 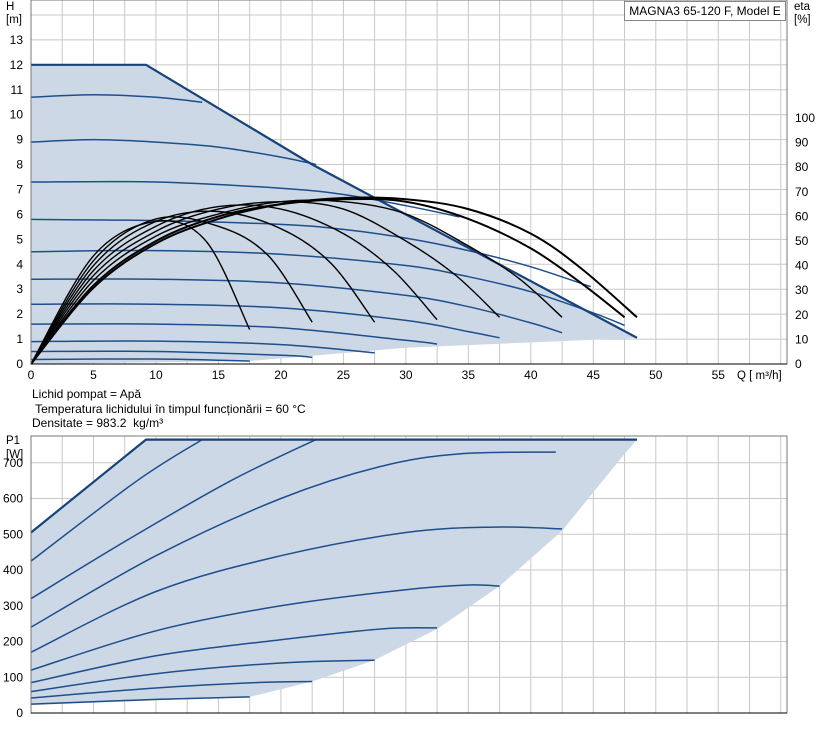 What do you see at coordinates (805, 118) in the screenshot?
I see `eff-y-tick-label: 100` at bounding box center [805, 118].